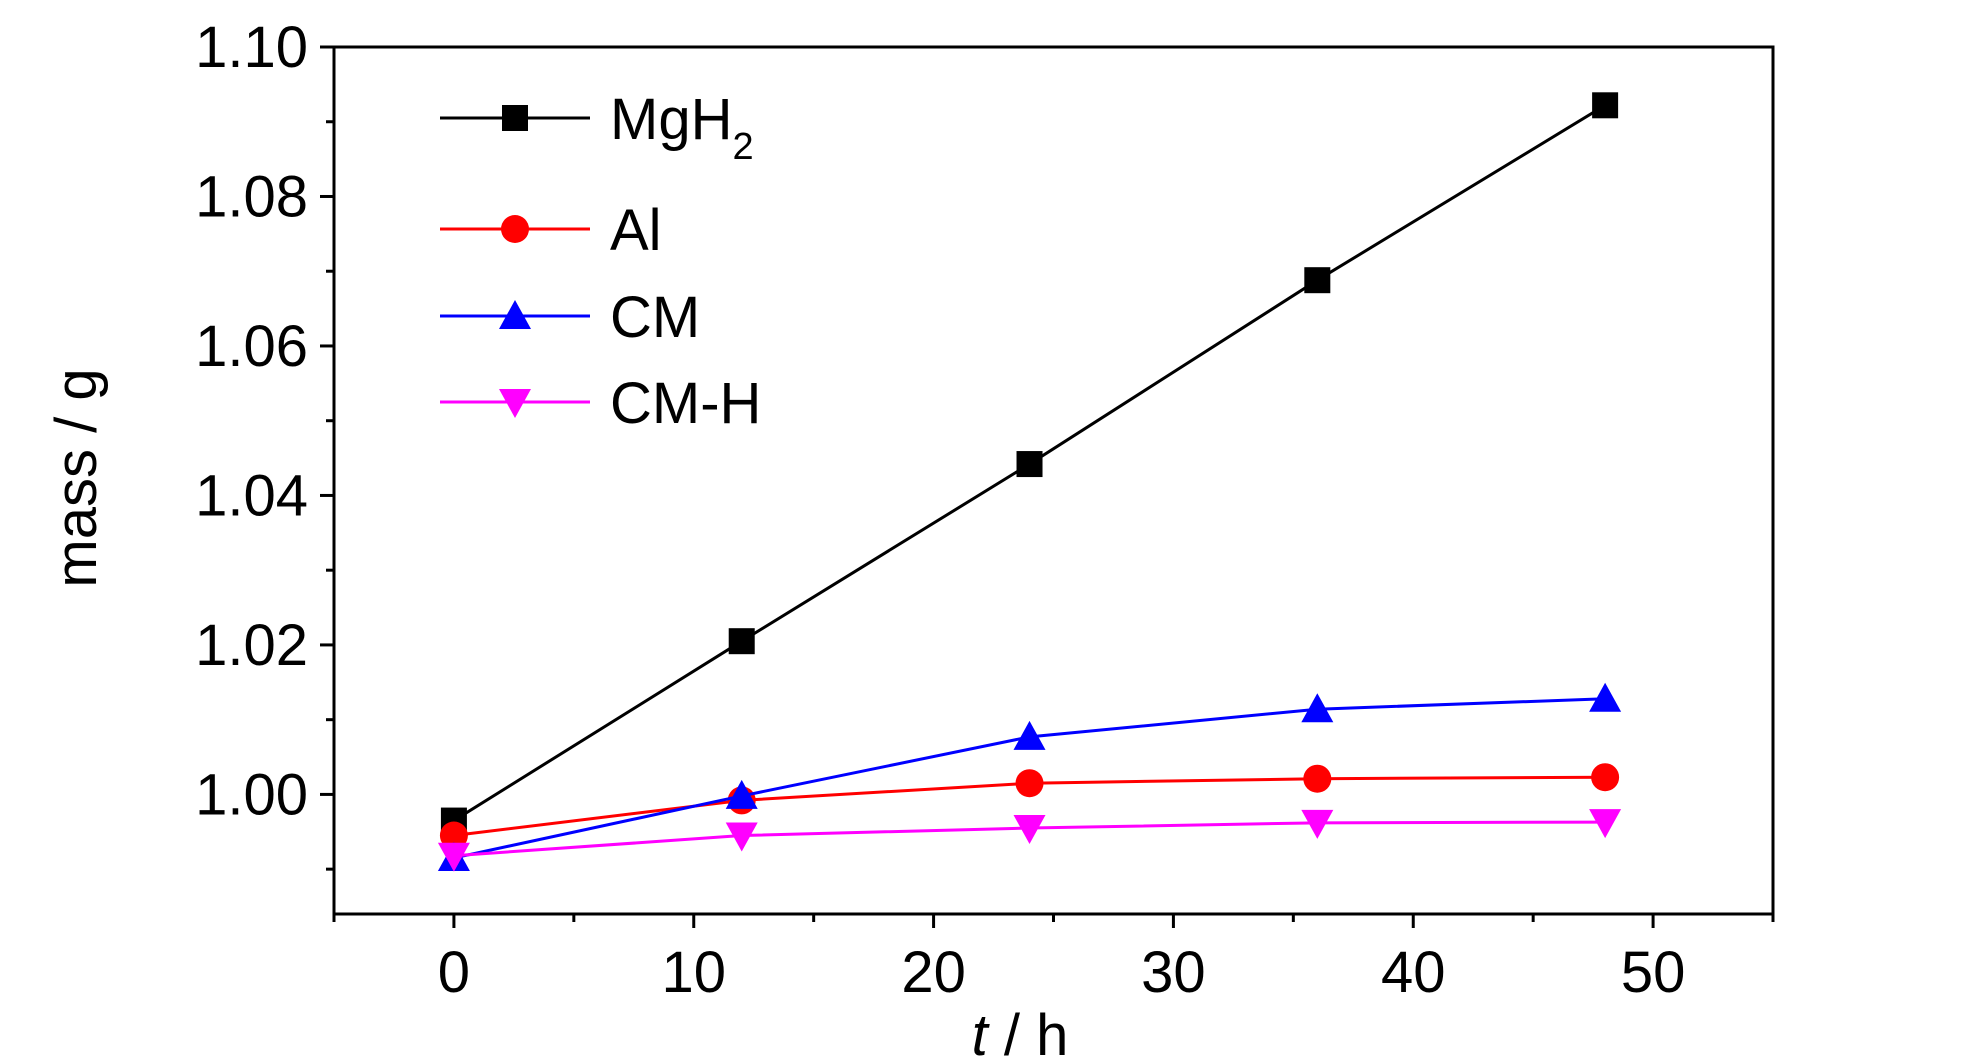 The image size is (1984, 1062). I want to click on legend-item: CM-H, so click(600, 403).